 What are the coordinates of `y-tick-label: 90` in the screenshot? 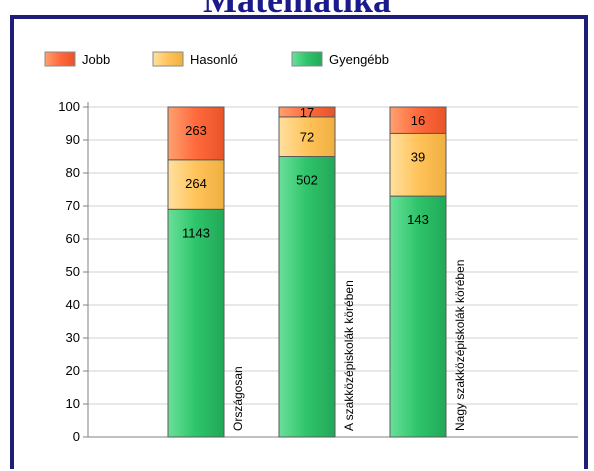 It's located at (73, 139).